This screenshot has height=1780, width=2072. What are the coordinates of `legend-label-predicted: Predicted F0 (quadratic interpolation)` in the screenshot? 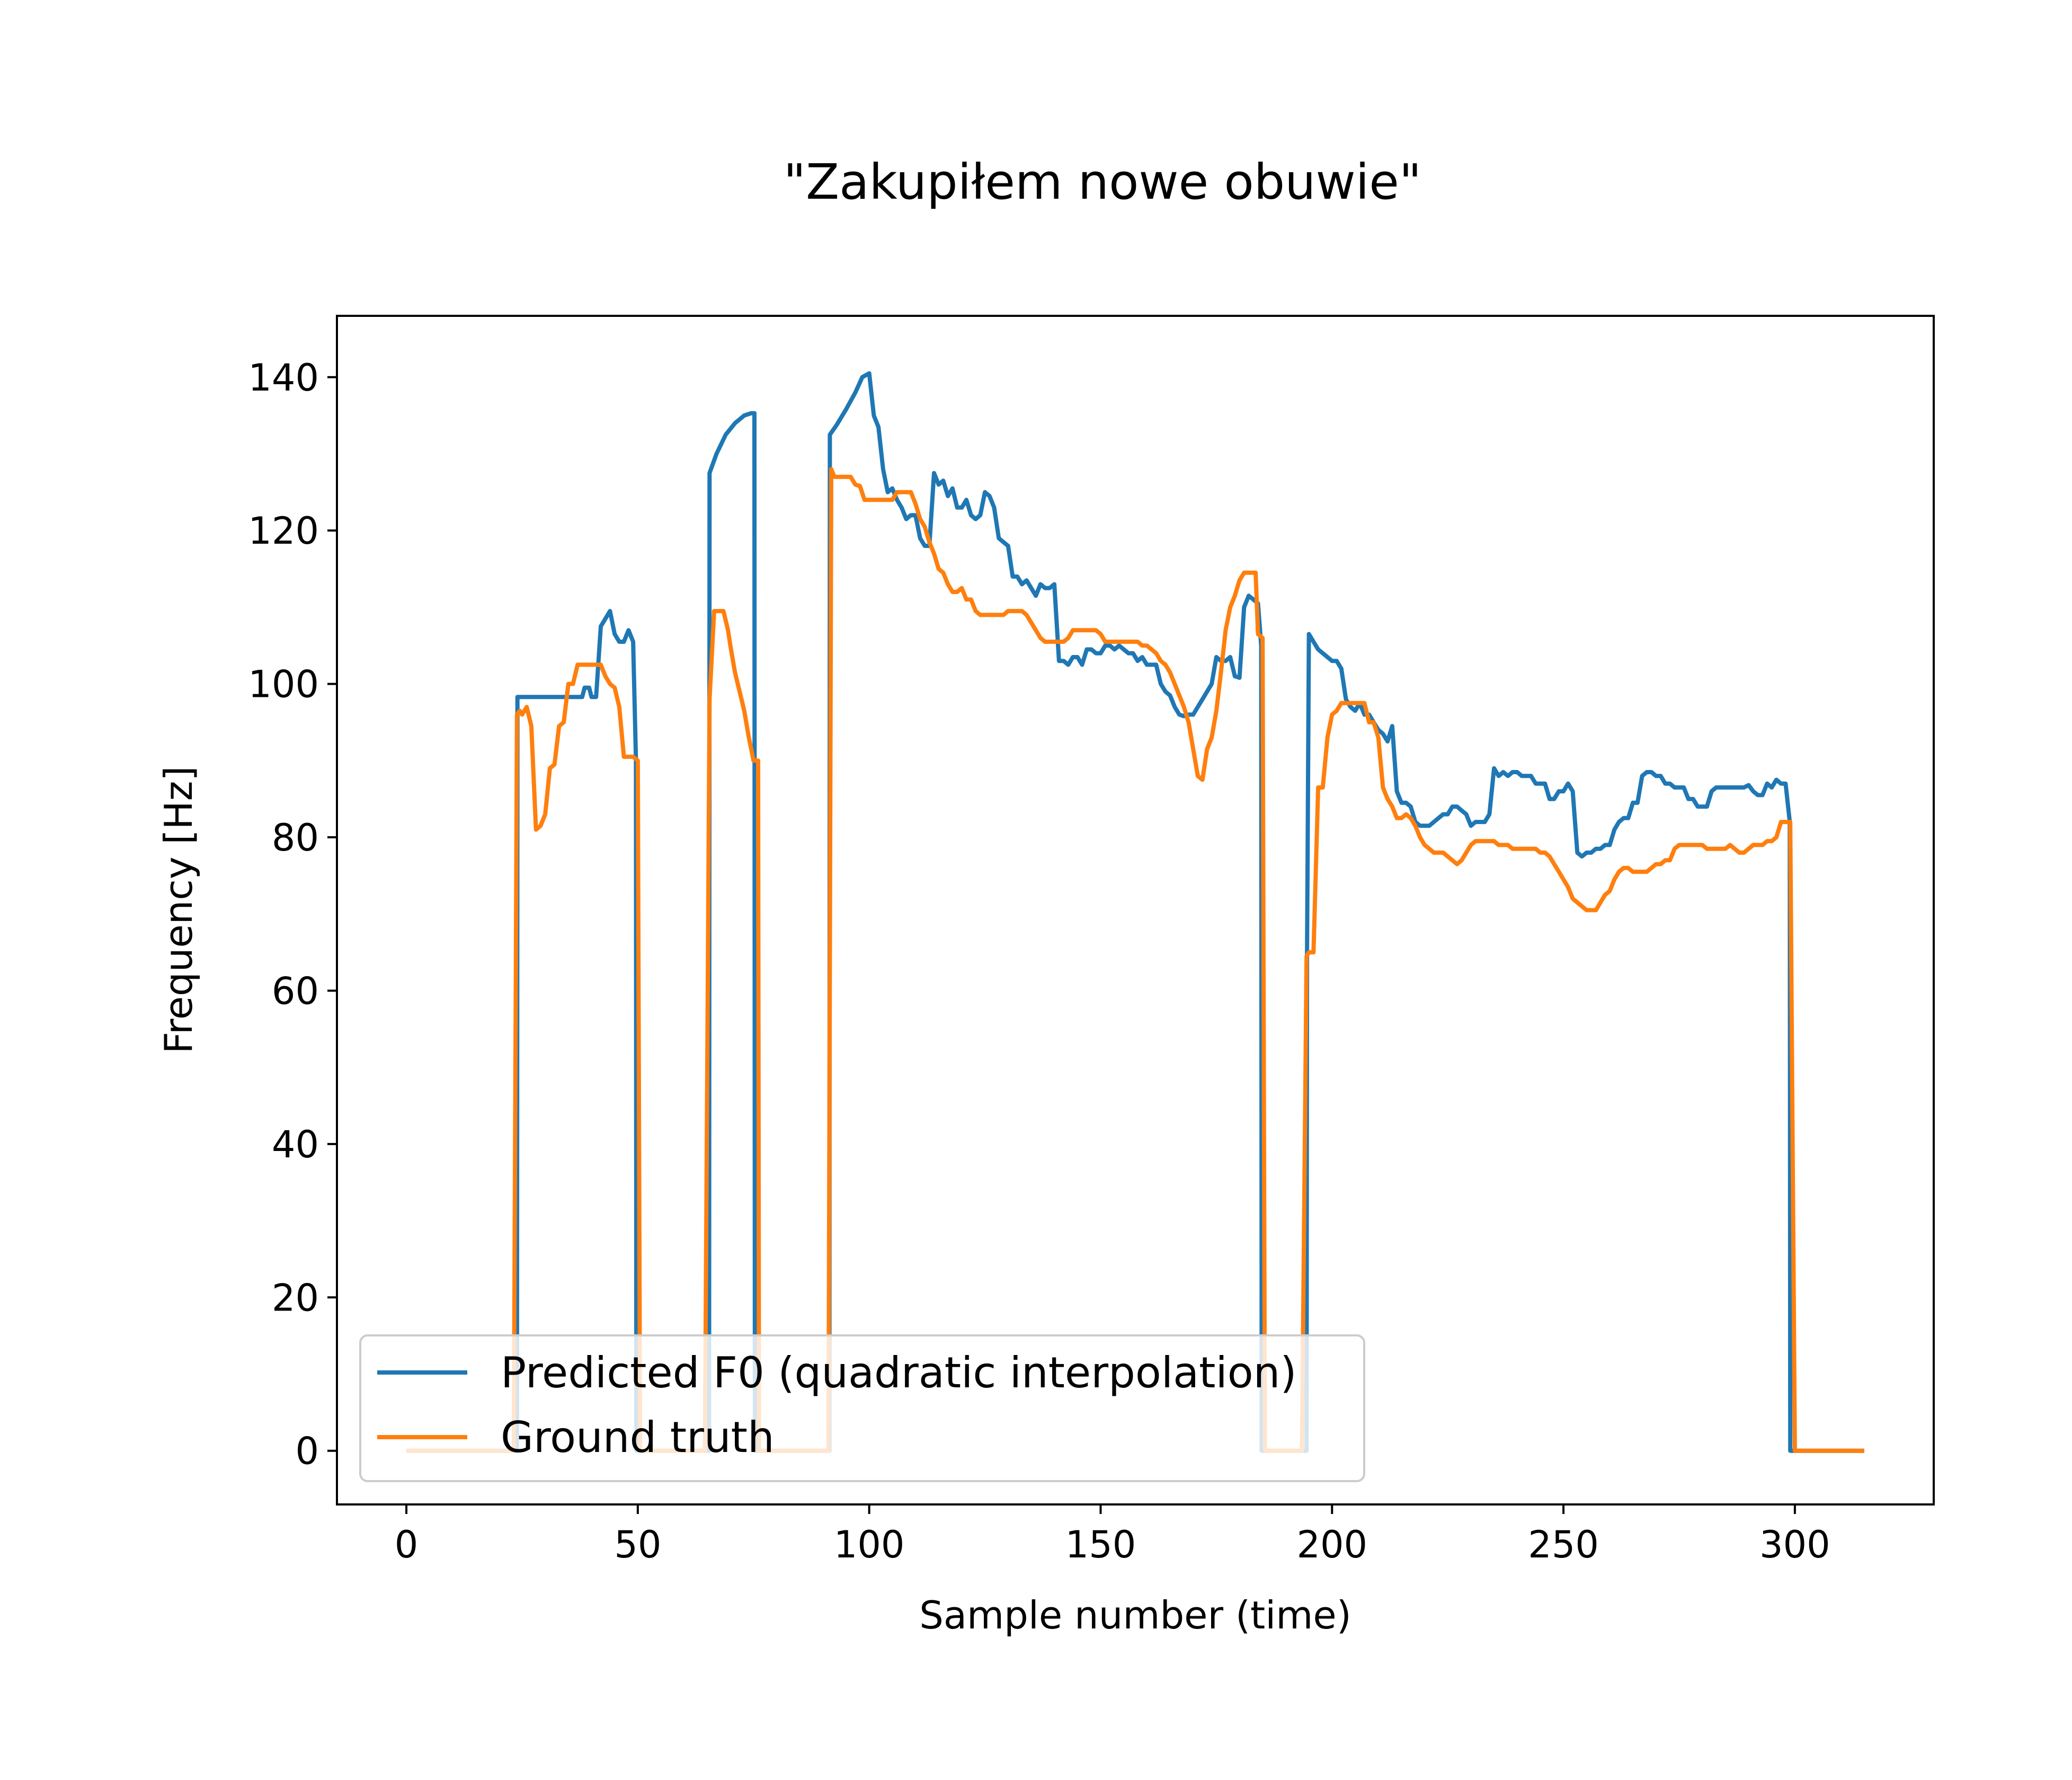 It's located at (899, 1372).